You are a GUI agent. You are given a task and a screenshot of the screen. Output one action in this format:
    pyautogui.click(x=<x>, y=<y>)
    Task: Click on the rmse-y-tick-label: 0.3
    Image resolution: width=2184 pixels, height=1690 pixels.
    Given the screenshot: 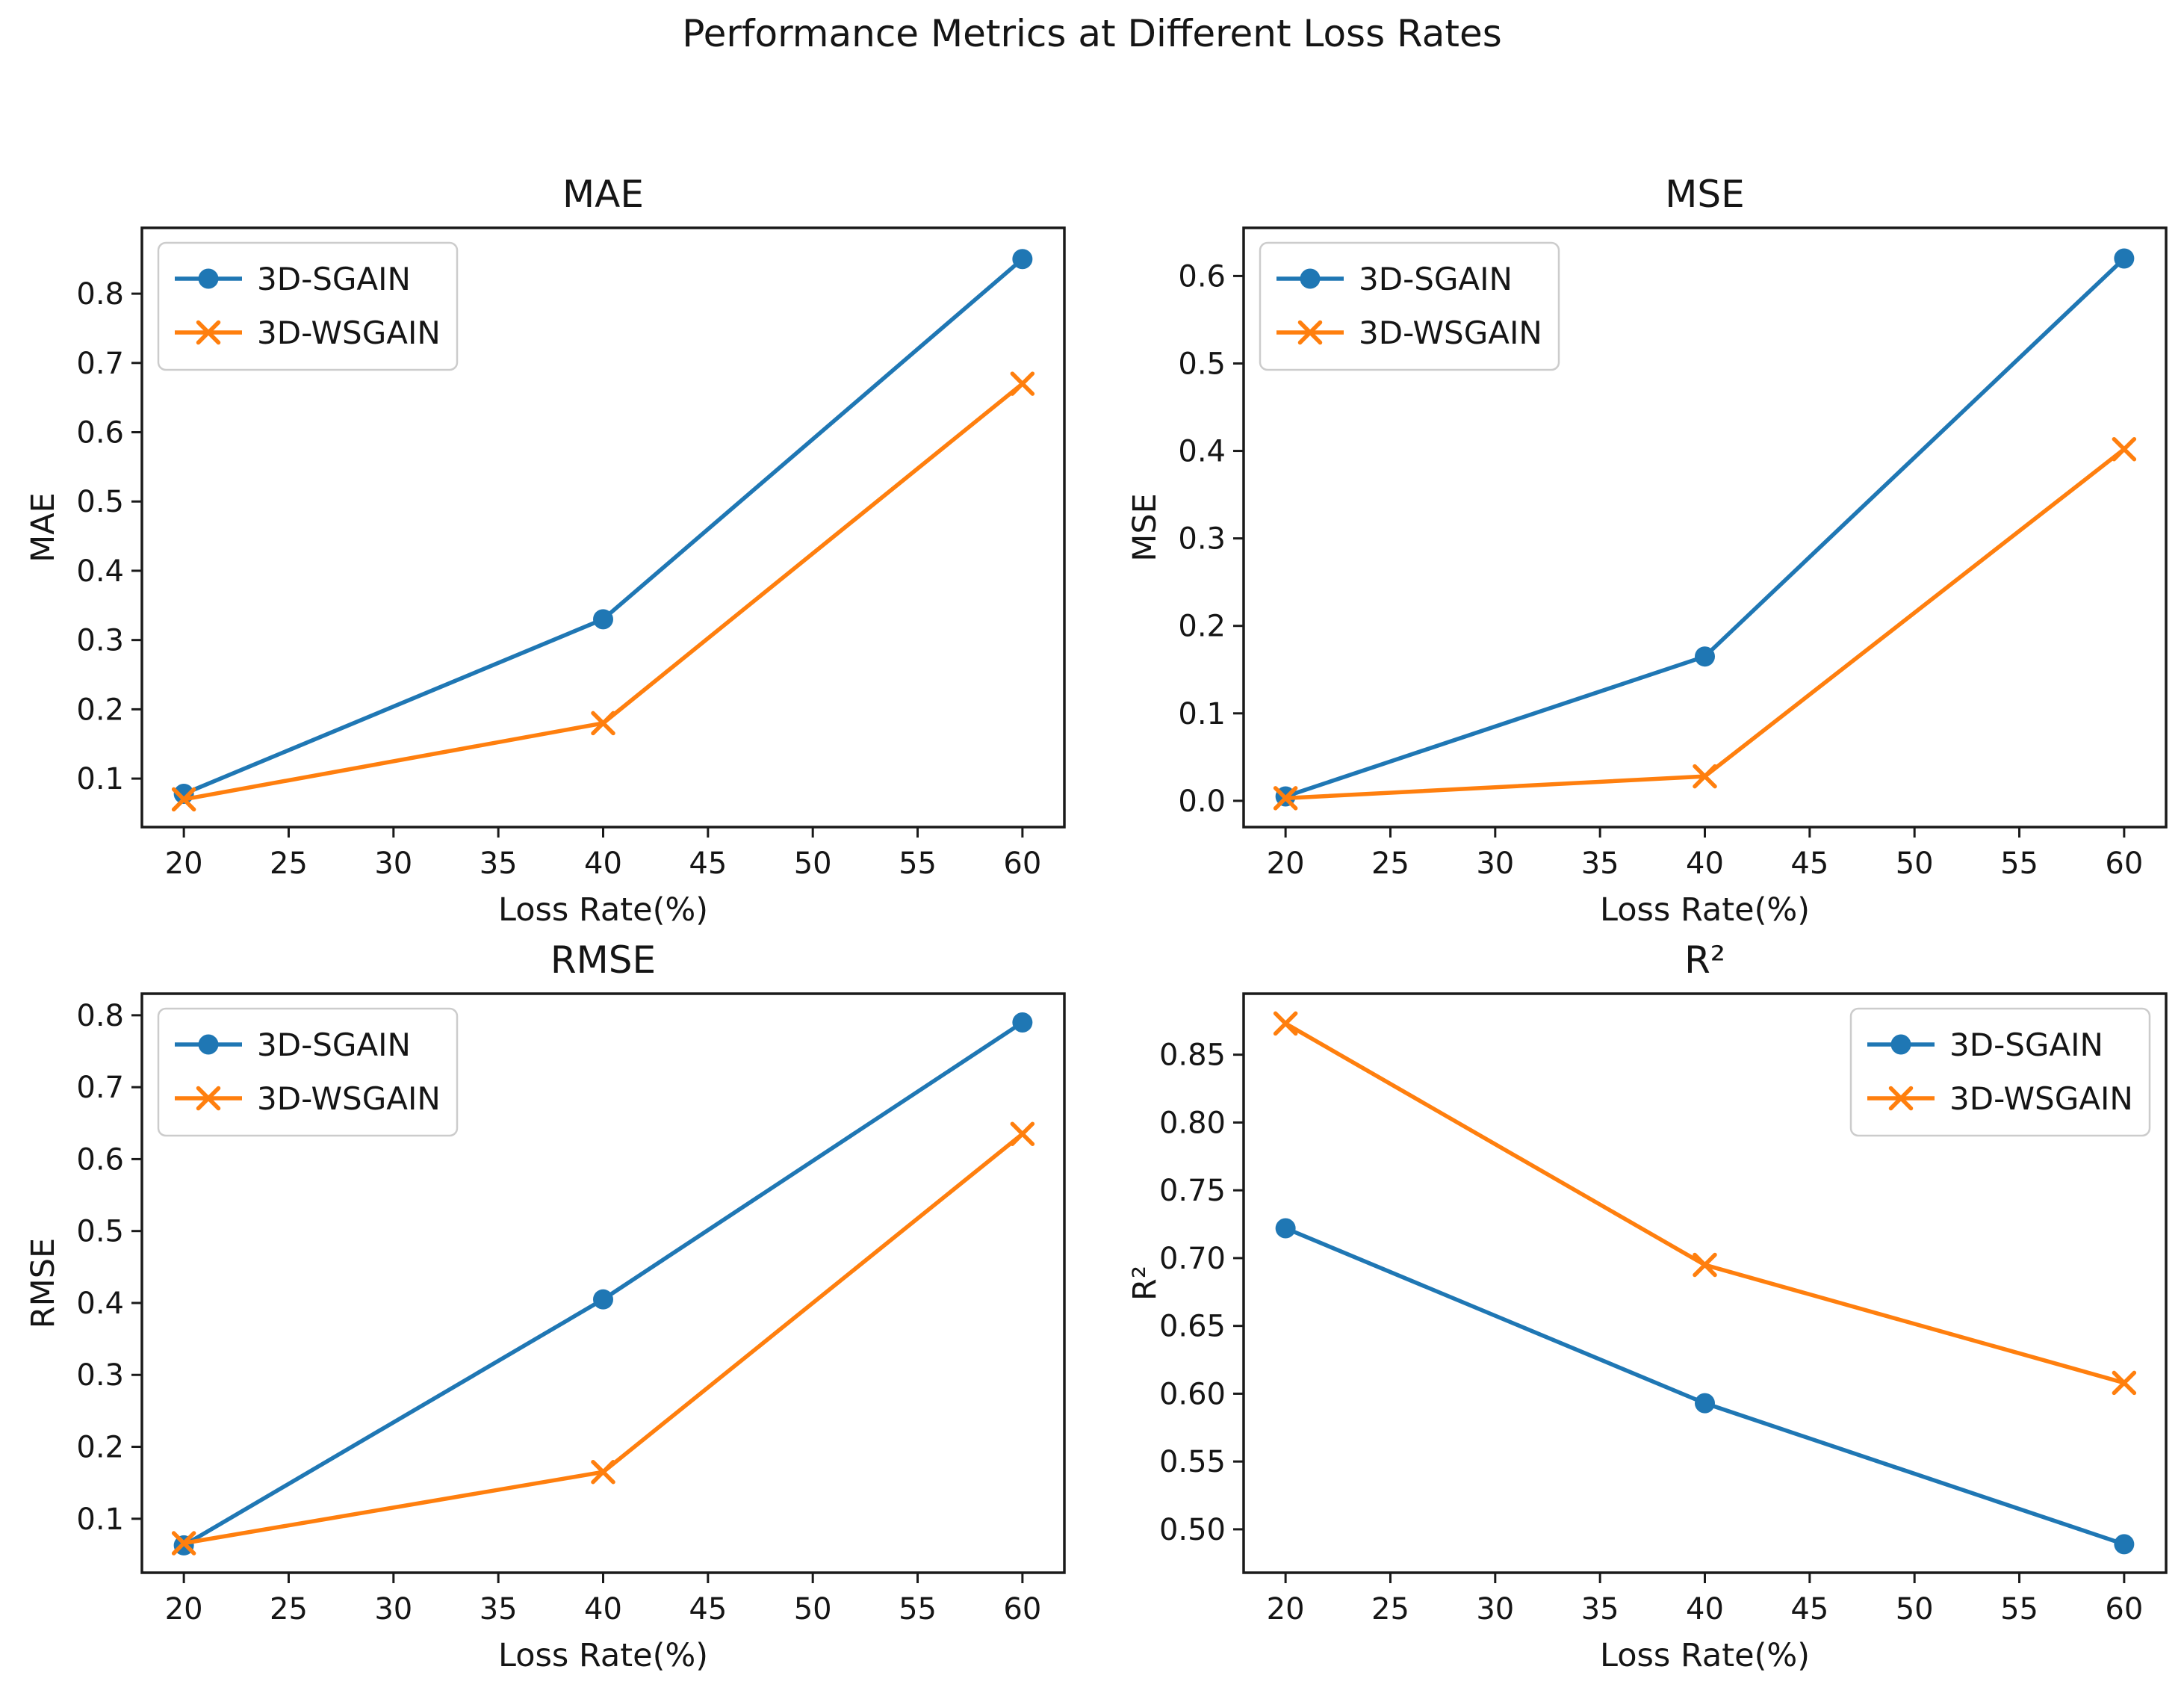 What is the action you would take?
    pyautogui.click(x=100, y=1375)
    